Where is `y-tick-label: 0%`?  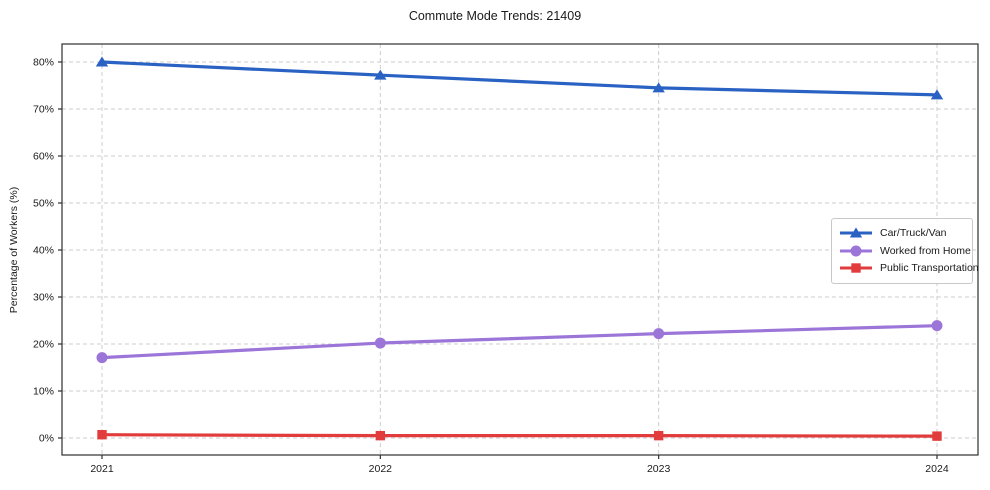
y-tick-label: 0% is located at coordinates (46, 439).